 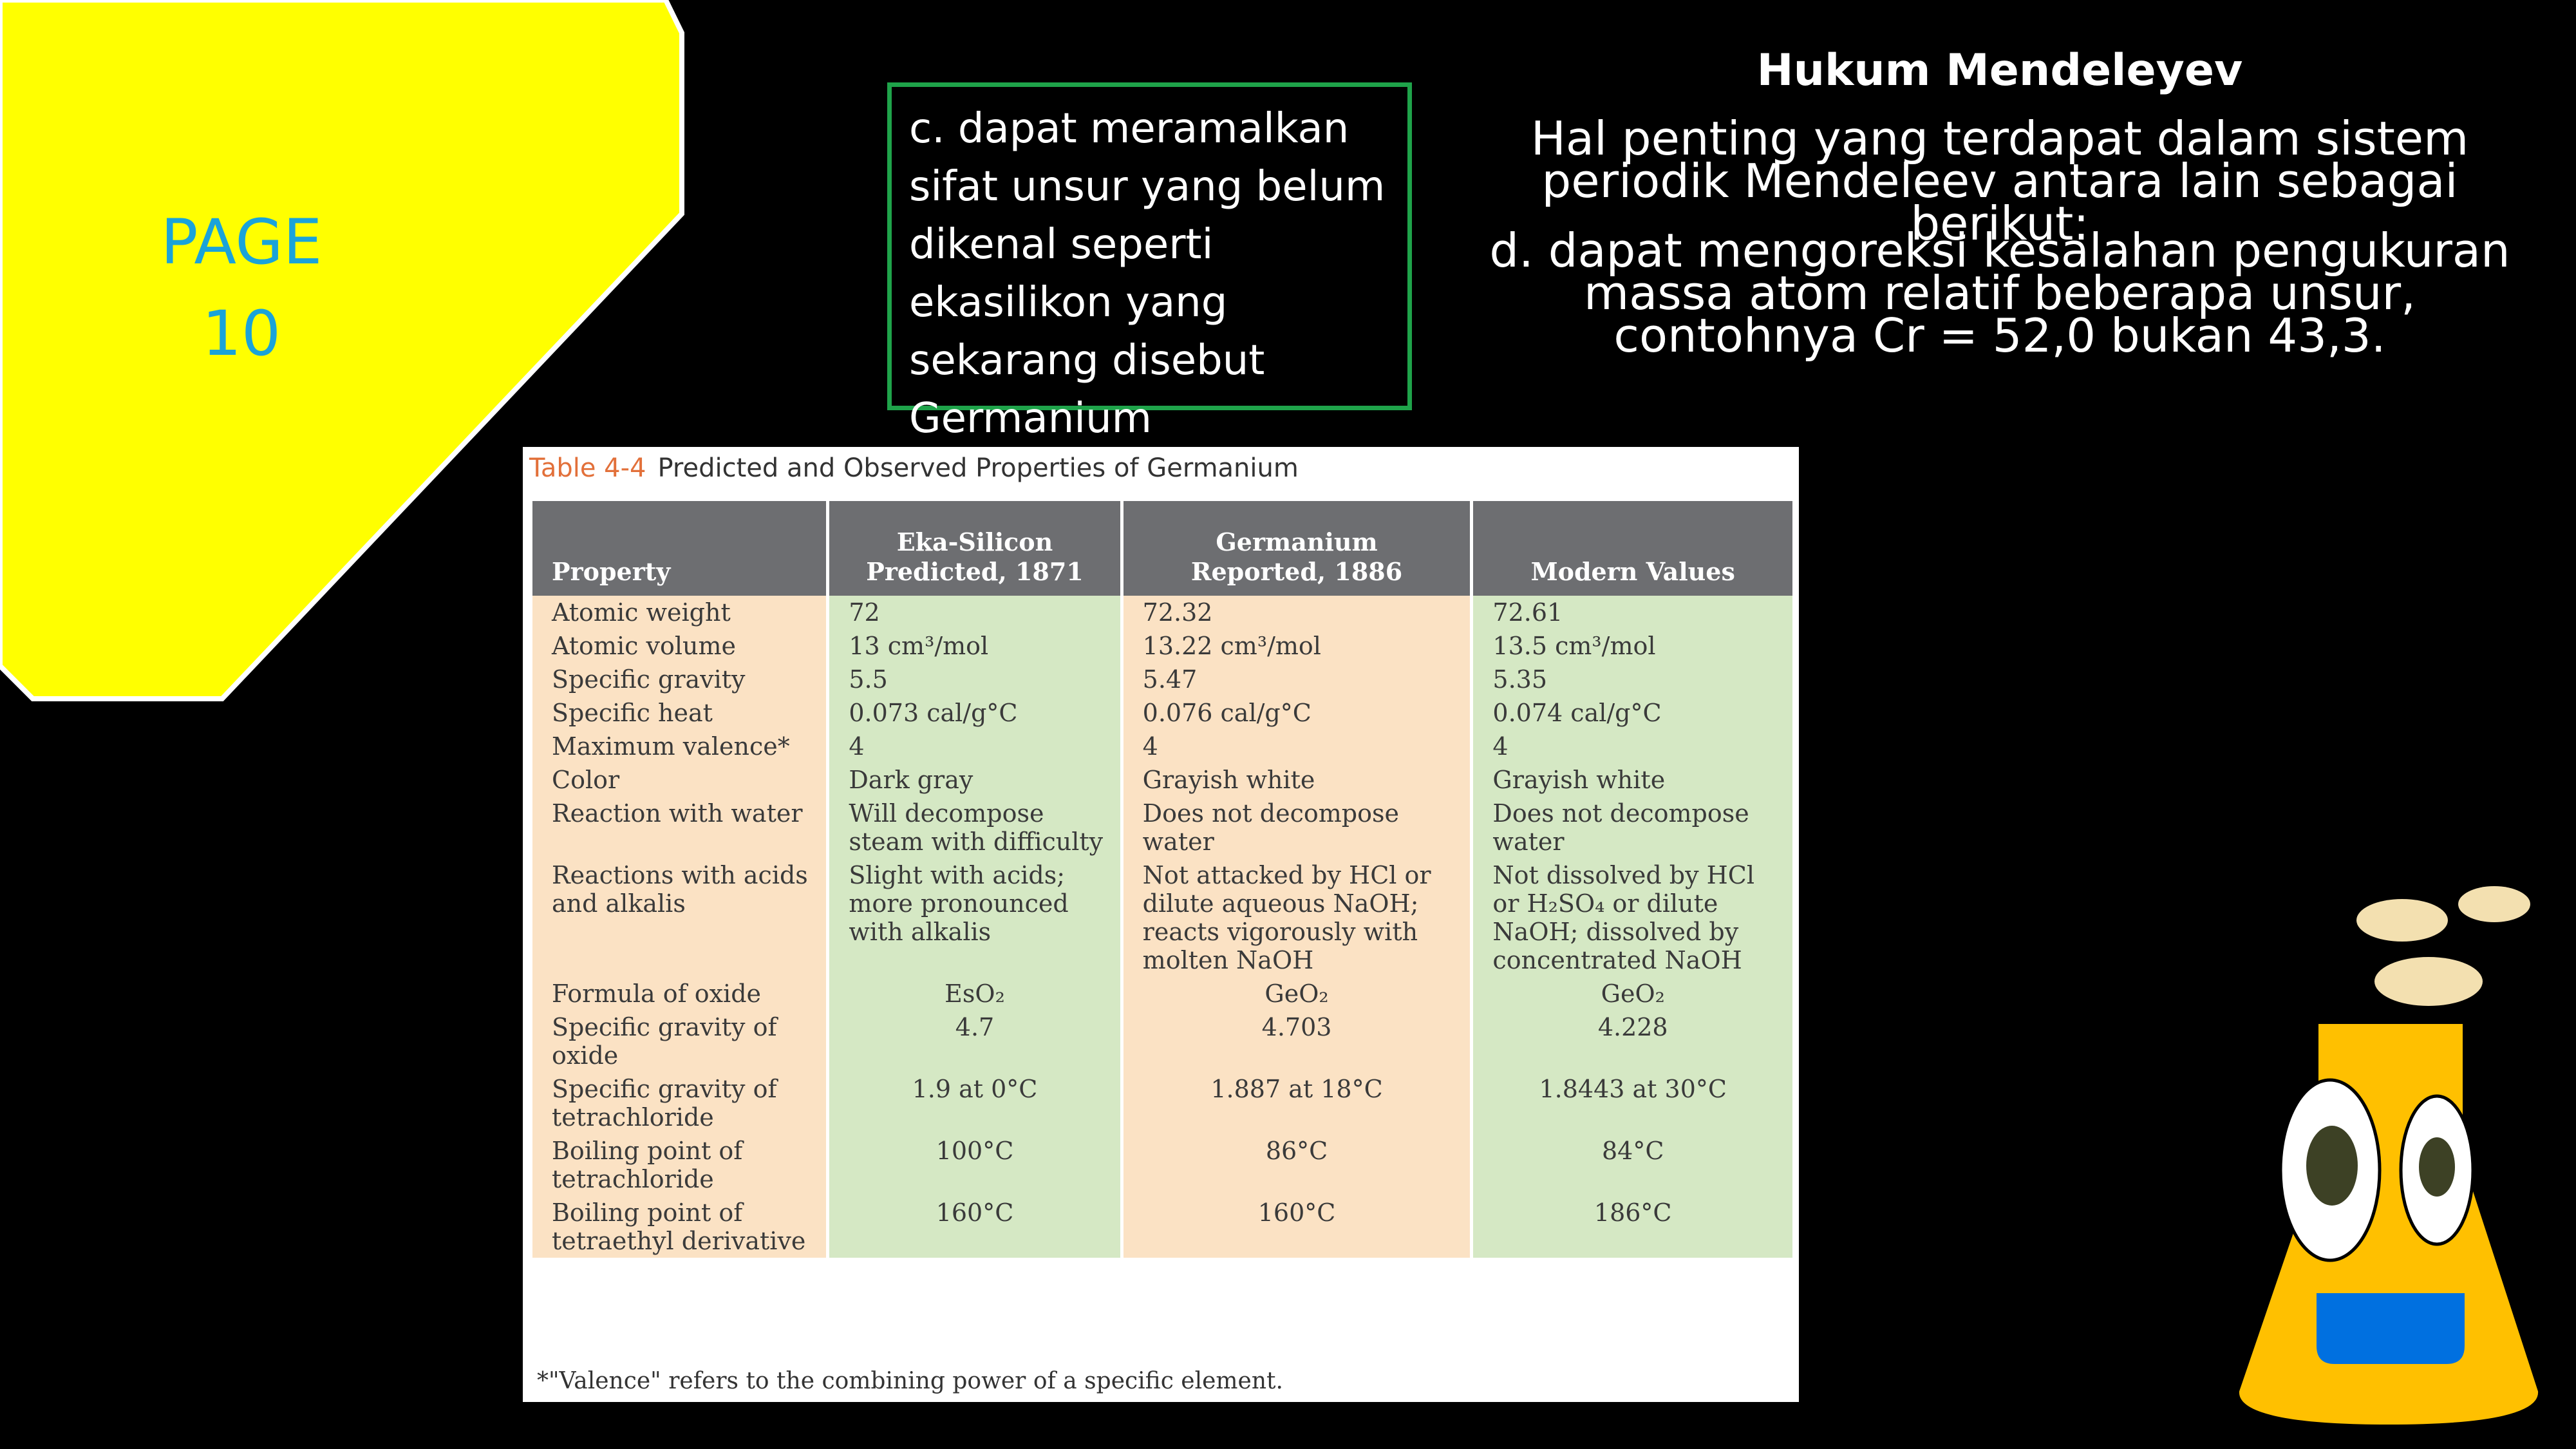 What do you see at coordinates (1632, 612) in the screenshot?
I see `value-cell: 72.61` at bounding box center [1632, 612].